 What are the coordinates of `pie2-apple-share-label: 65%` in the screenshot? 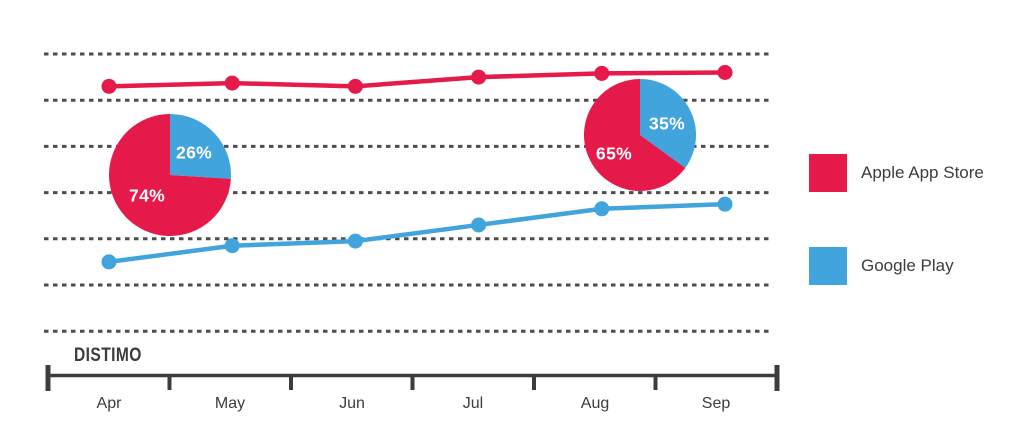 It's located at (614, 153).